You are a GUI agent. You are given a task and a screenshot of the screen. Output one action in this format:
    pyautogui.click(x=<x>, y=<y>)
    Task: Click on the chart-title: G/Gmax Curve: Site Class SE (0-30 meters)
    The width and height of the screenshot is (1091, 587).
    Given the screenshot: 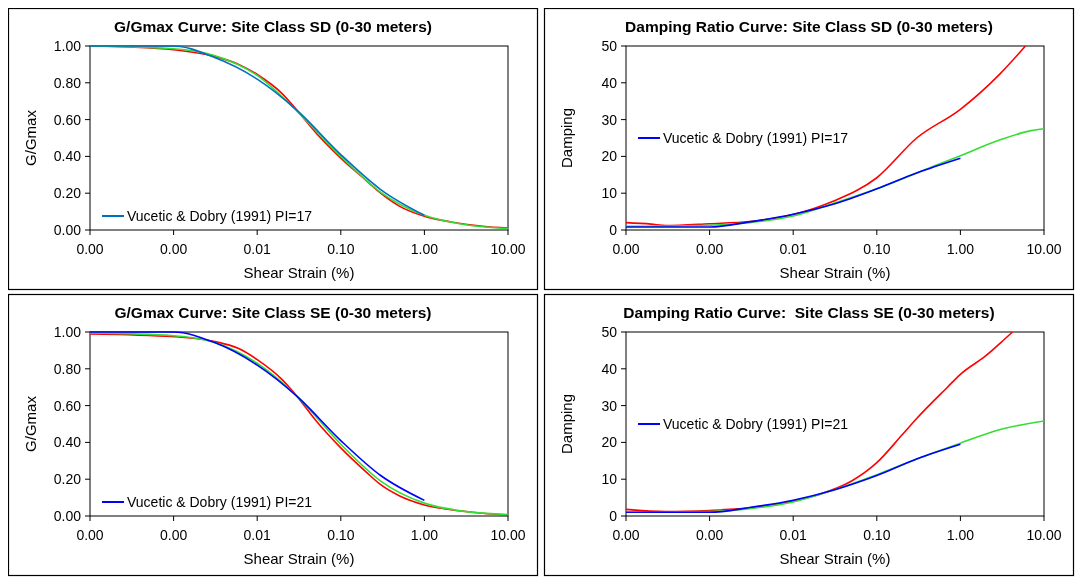 What is the action you would take?
    pyautogui.click(x=273, y=312)
    